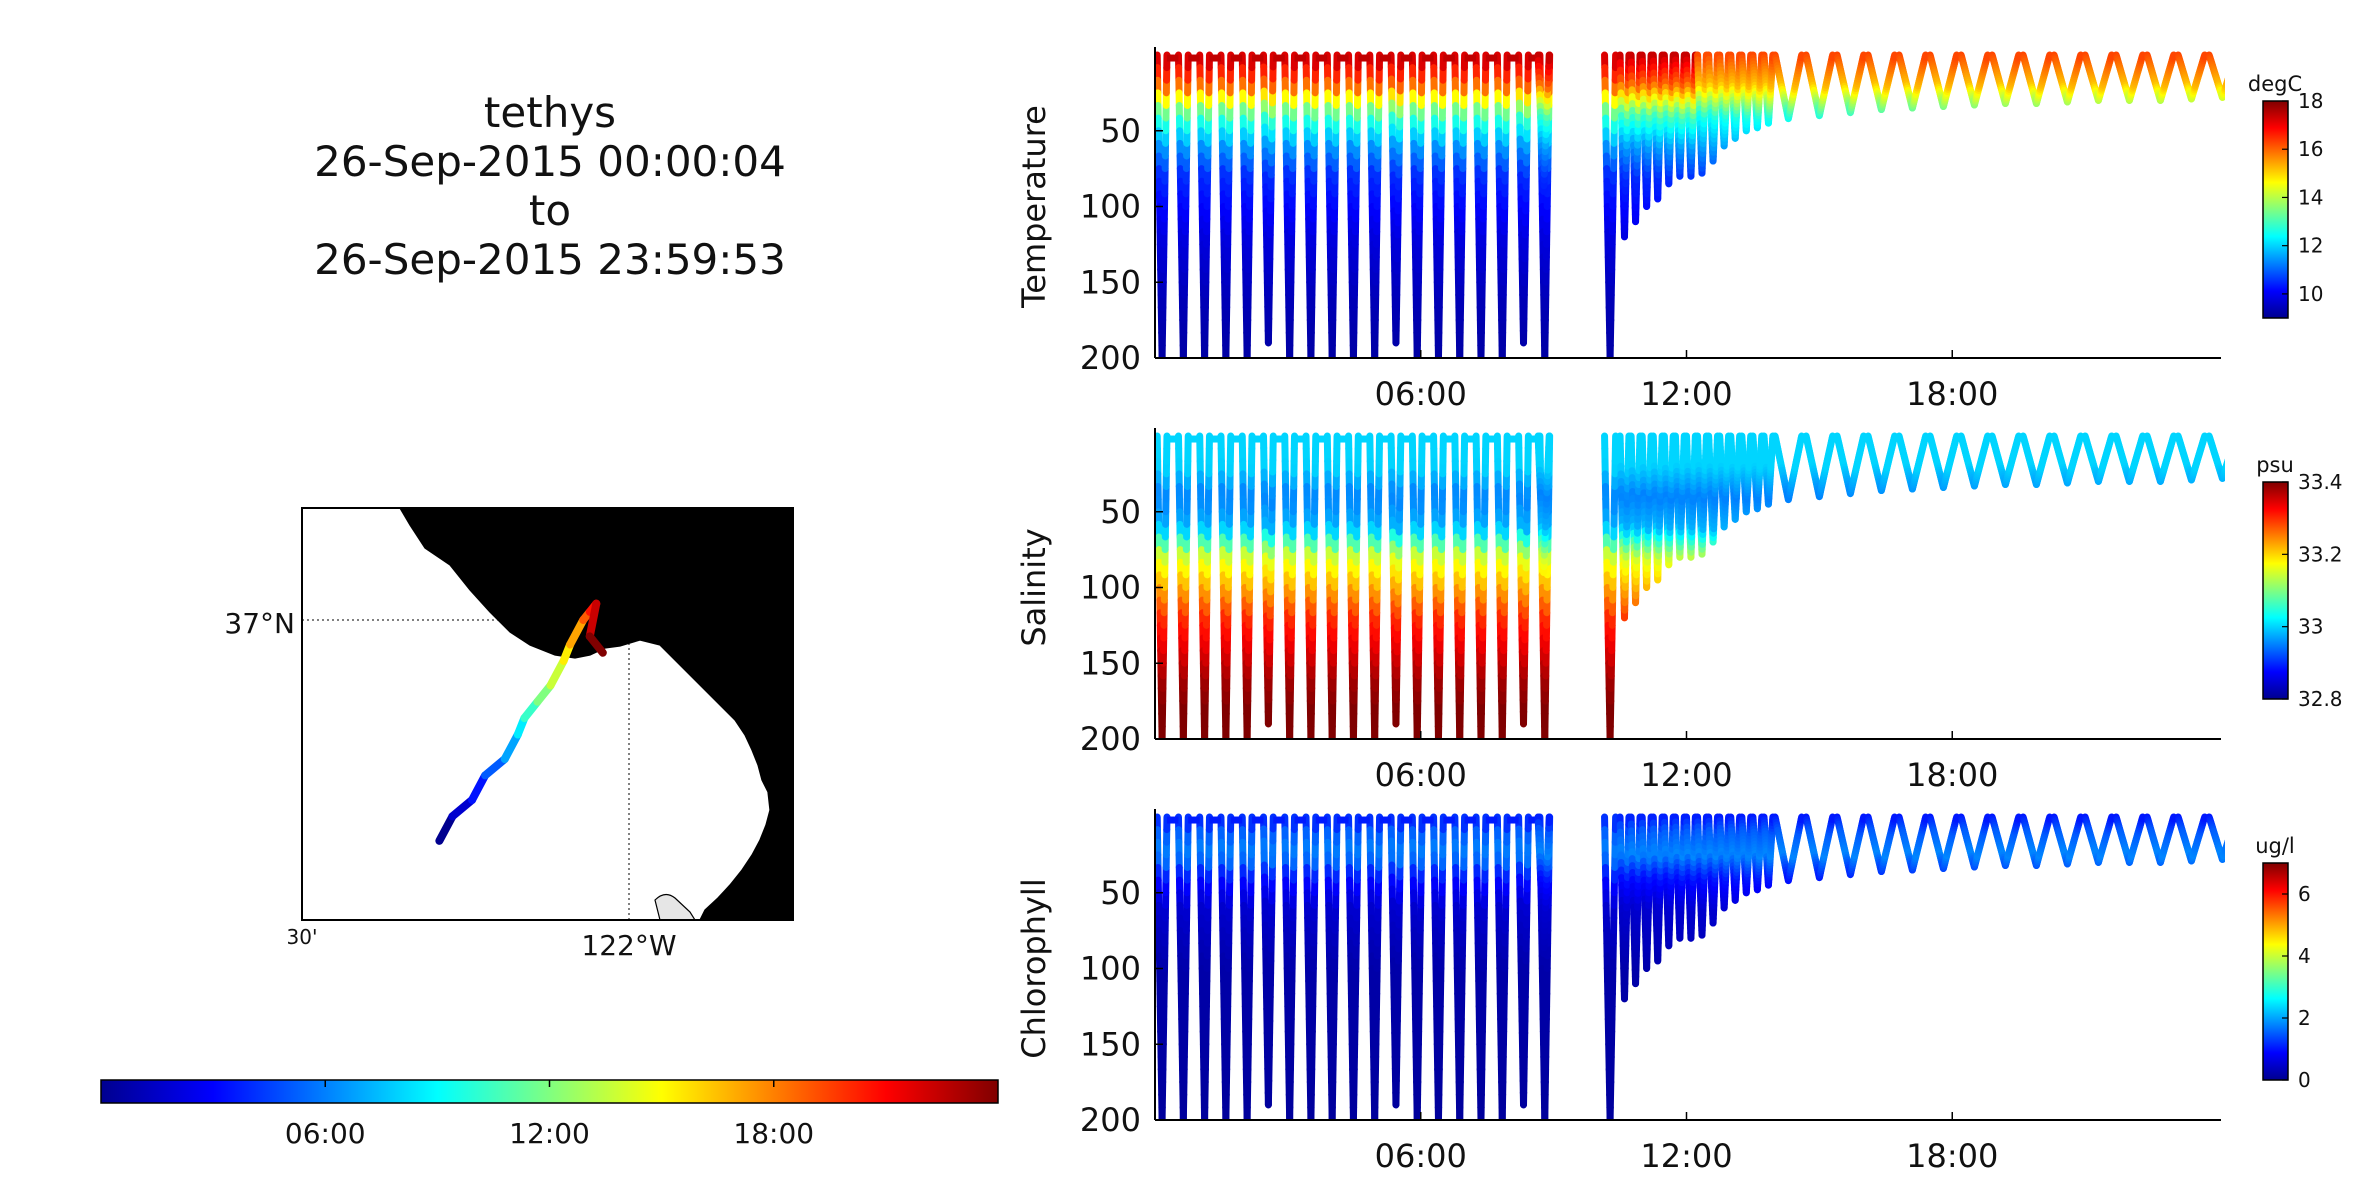  I want to click on time-colorbar-tick-label: 06:00, so click(325, 1133).